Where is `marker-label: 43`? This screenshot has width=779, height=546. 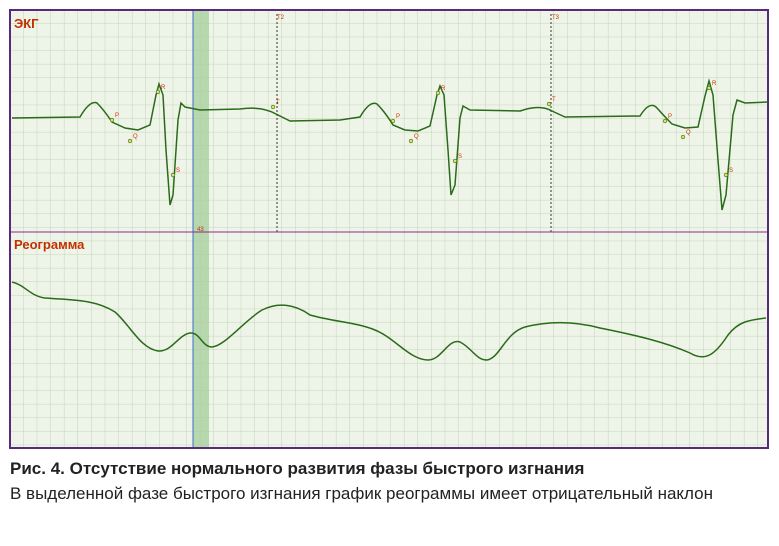
marker-label: 43 is located at coordinates (200, 230).